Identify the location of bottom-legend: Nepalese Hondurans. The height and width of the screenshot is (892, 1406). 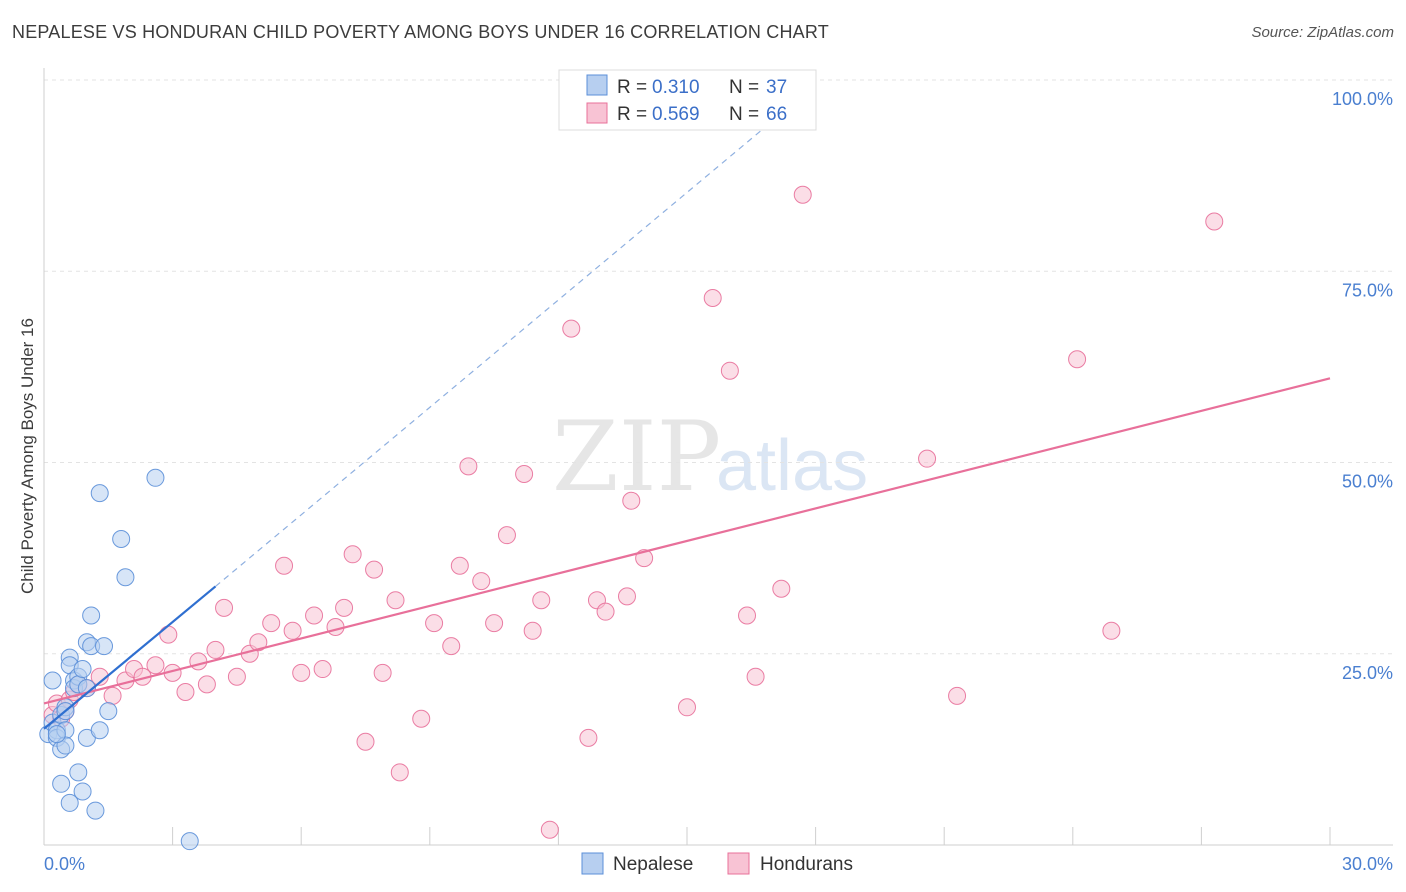
(717, 863).